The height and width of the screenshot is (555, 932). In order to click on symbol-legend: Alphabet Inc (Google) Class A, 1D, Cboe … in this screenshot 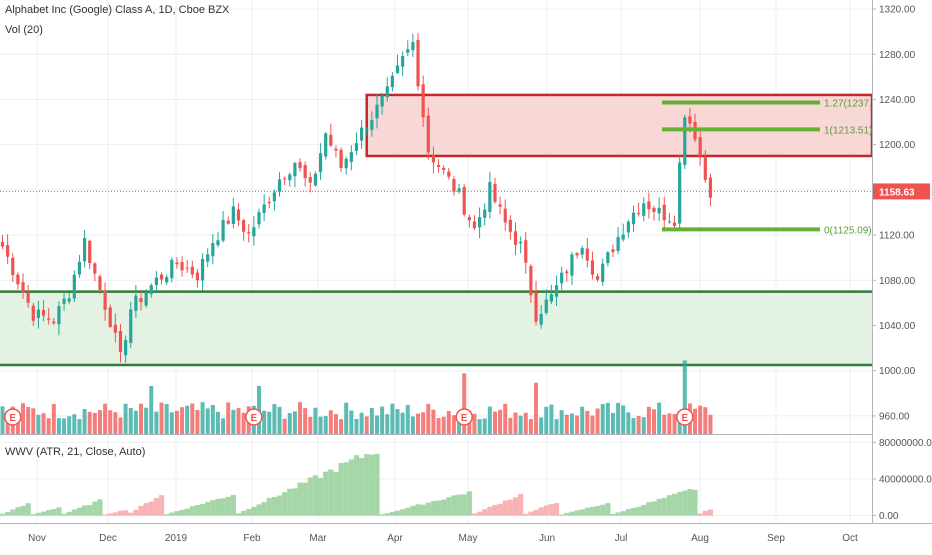, I will do `click(117, 10)`.